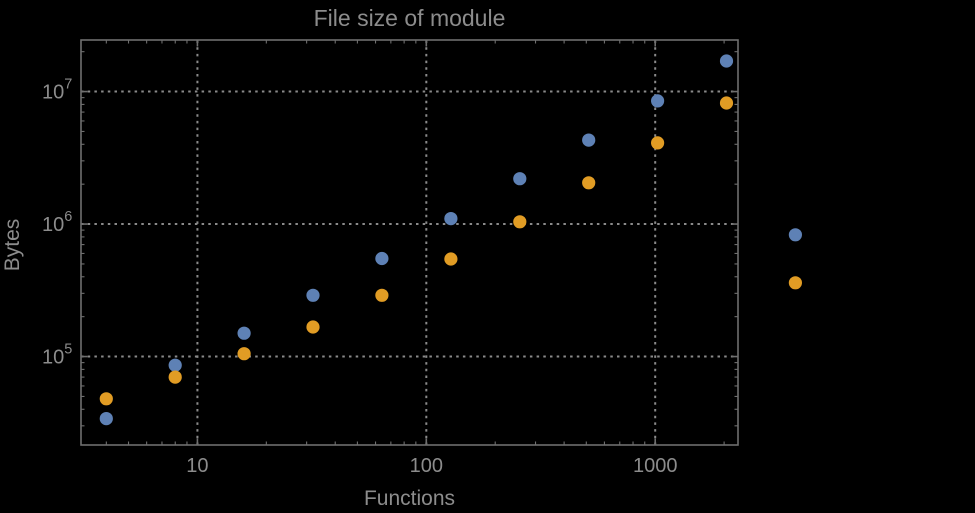 The width and height of the screenshot is (975, 513). I want to click on y-axis-label: Bytes, so click(12, 245).